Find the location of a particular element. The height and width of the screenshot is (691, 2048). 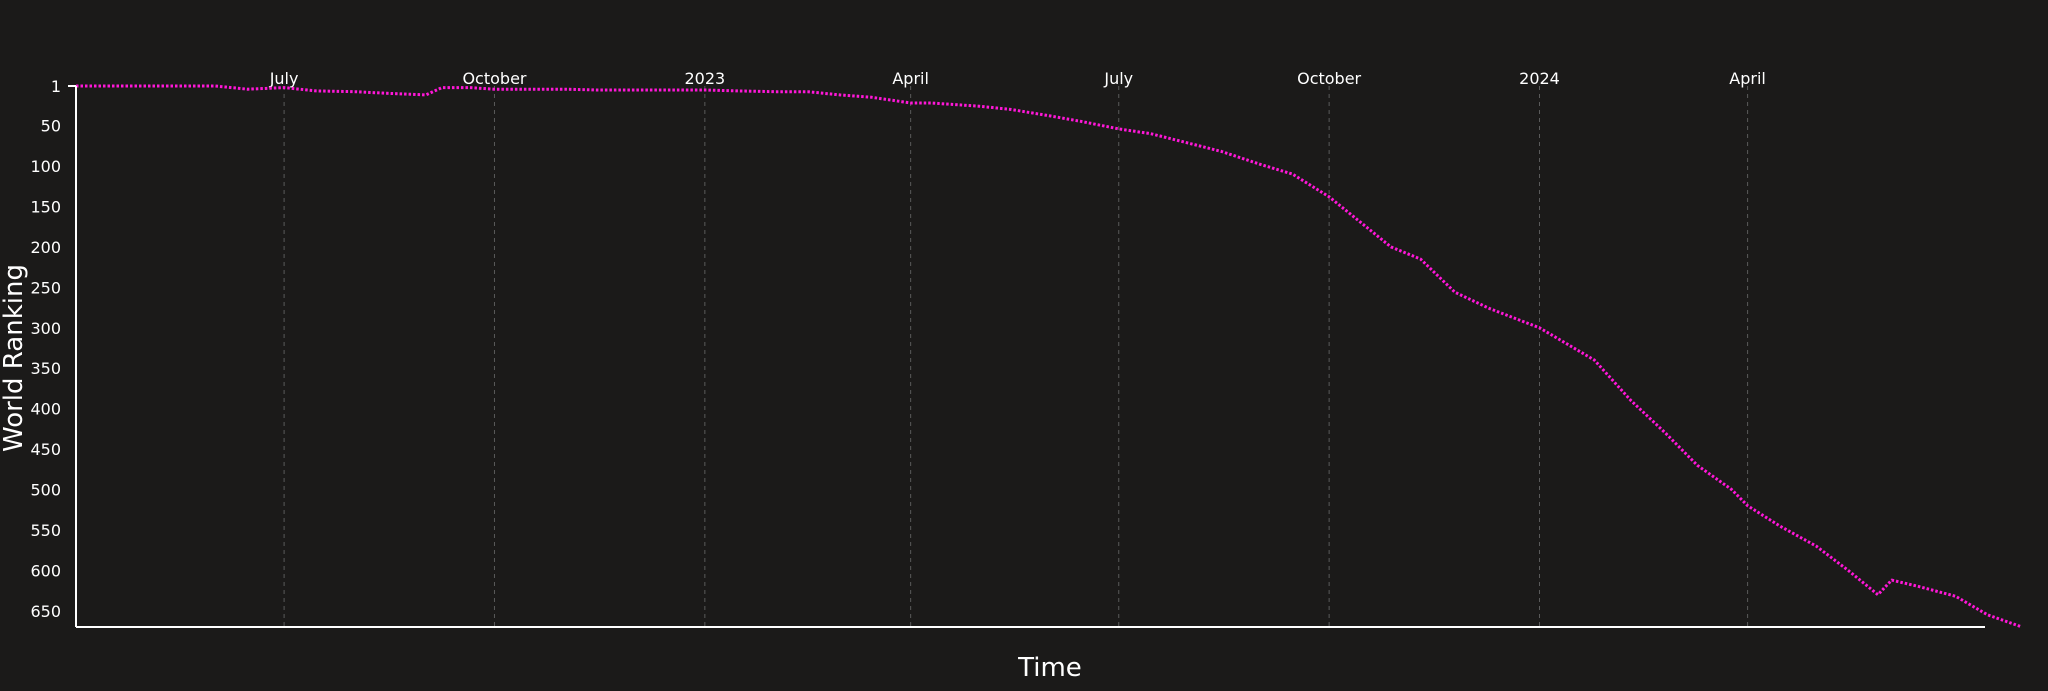

x-tick-label: 2023 is located at coordinates (704, 78).